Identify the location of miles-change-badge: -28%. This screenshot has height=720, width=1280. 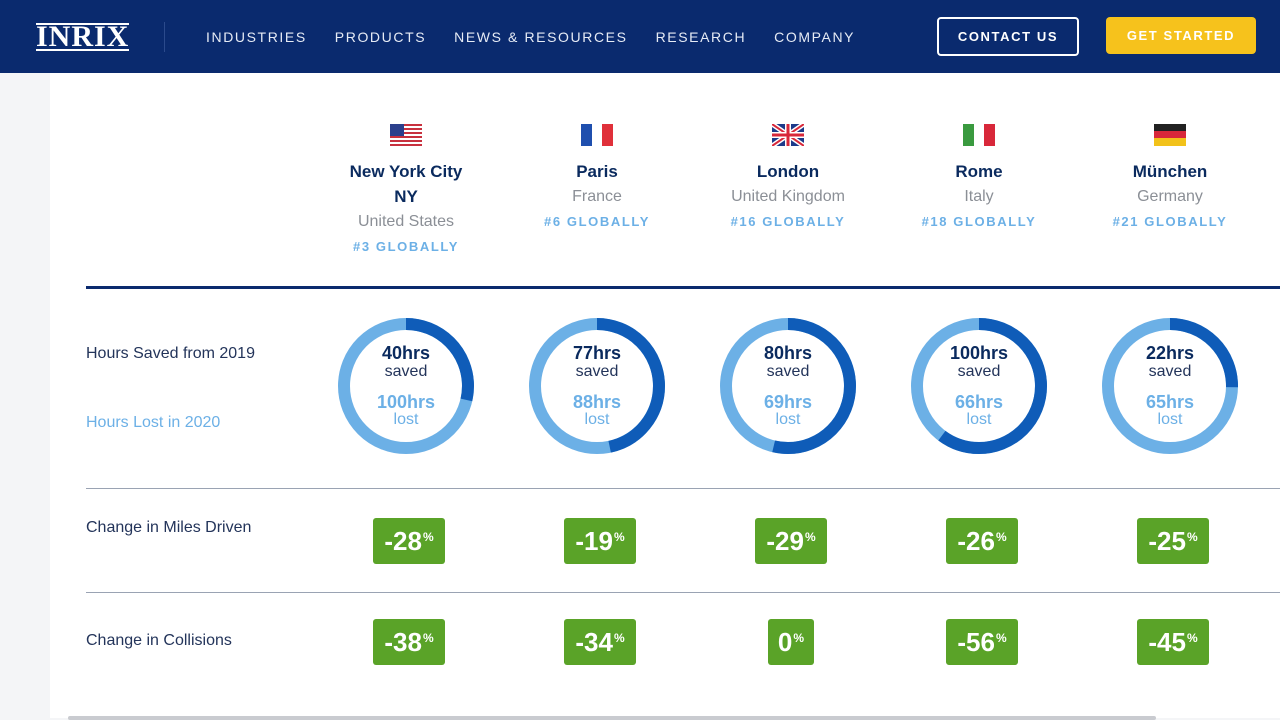
(409, 541).